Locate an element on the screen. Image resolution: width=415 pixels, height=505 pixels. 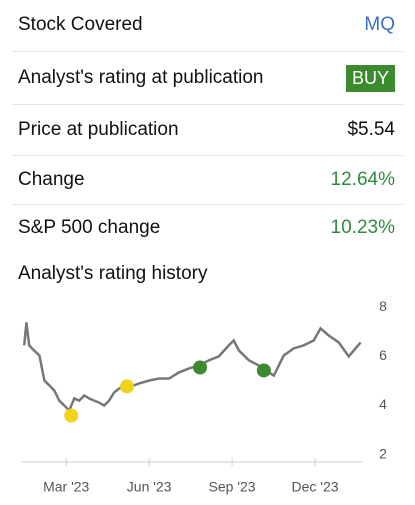
ticker-link: MQ is located at coordinates (379, 24).